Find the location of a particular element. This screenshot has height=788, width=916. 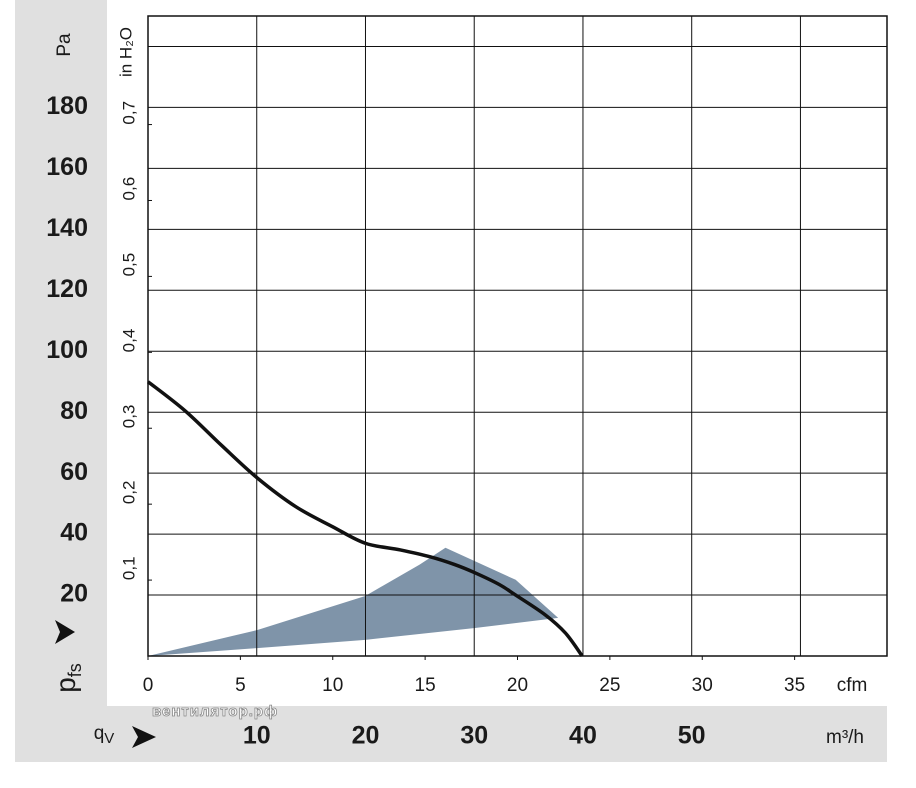

x-unit: cfm is located at coordinates (852, 685).